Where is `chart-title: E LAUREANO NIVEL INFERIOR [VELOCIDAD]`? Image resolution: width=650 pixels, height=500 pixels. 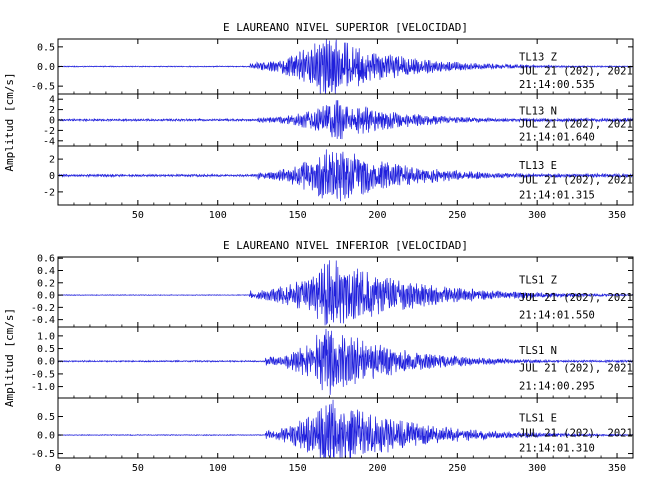
chart-title: E LAUREANO NIVEL INFERIOR [VELOCIDAD] is located at coordinates (345, 245).